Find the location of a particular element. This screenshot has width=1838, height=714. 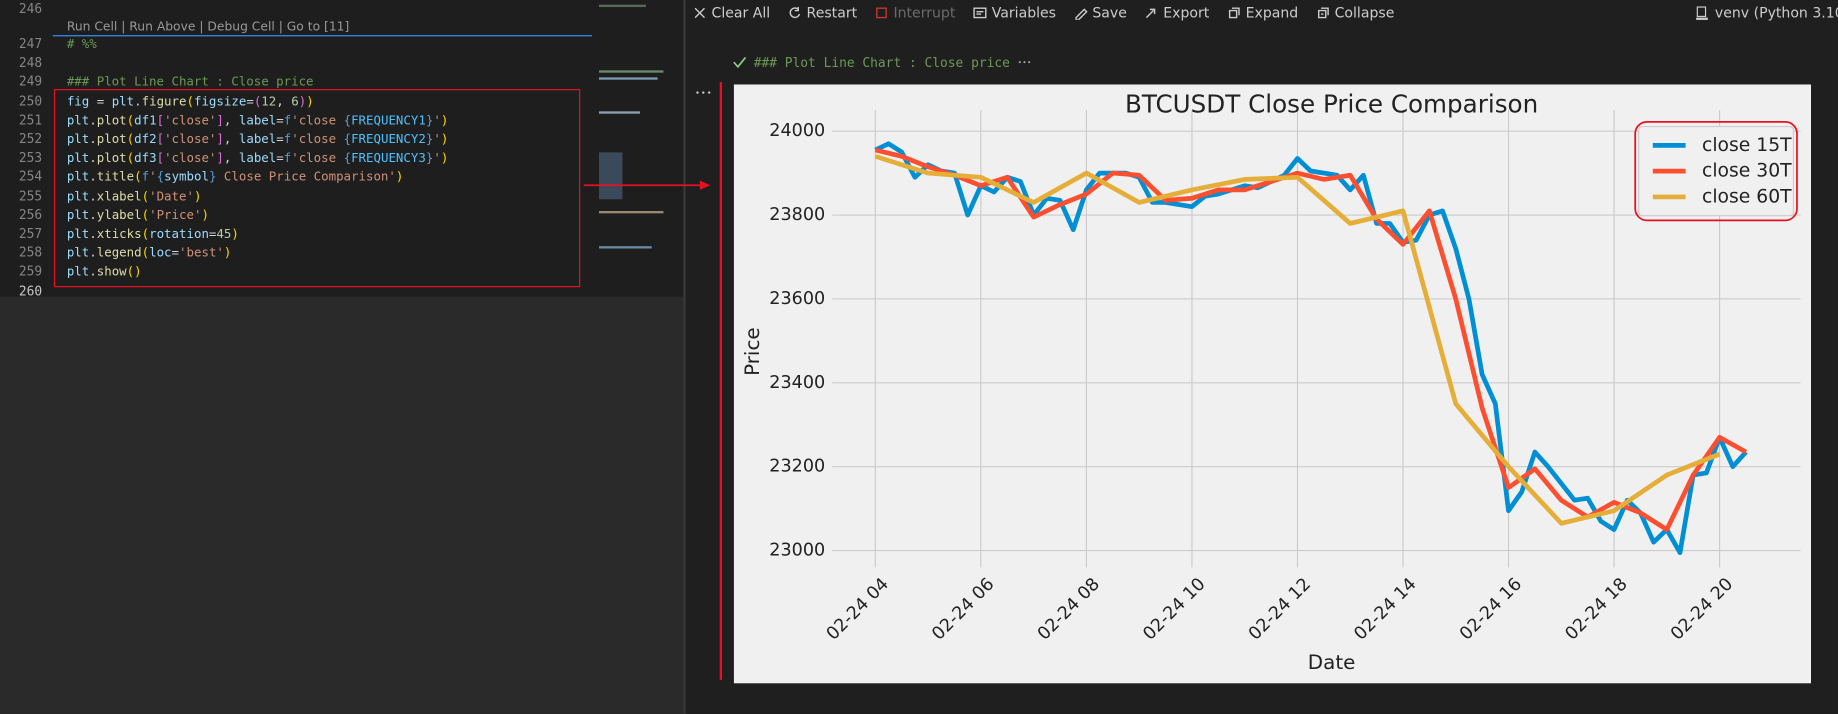

code-token: show is located at coordinates (111, 272).